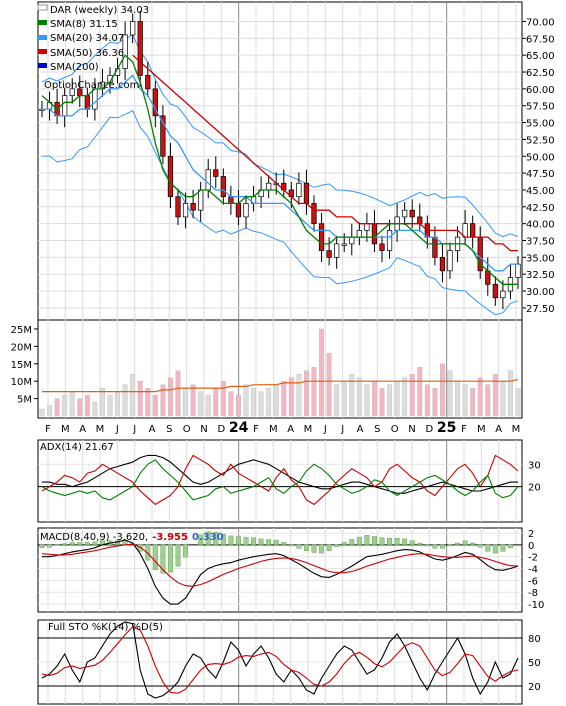 This screenshot has width=566, height=706. I want to click on indicator-tick-label: -6, so click(533, 581).